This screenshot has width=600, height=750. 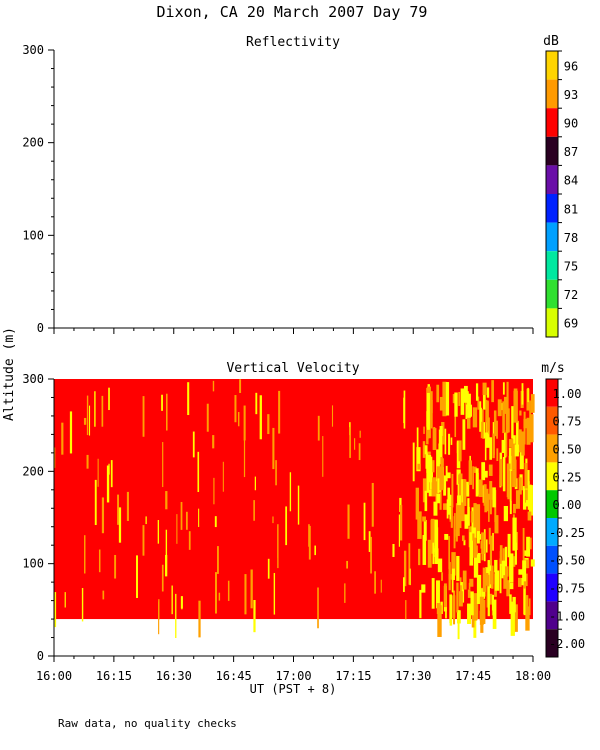 I want to click on reflectivity-colorbar-label: 90, so click(x=571, y=124).